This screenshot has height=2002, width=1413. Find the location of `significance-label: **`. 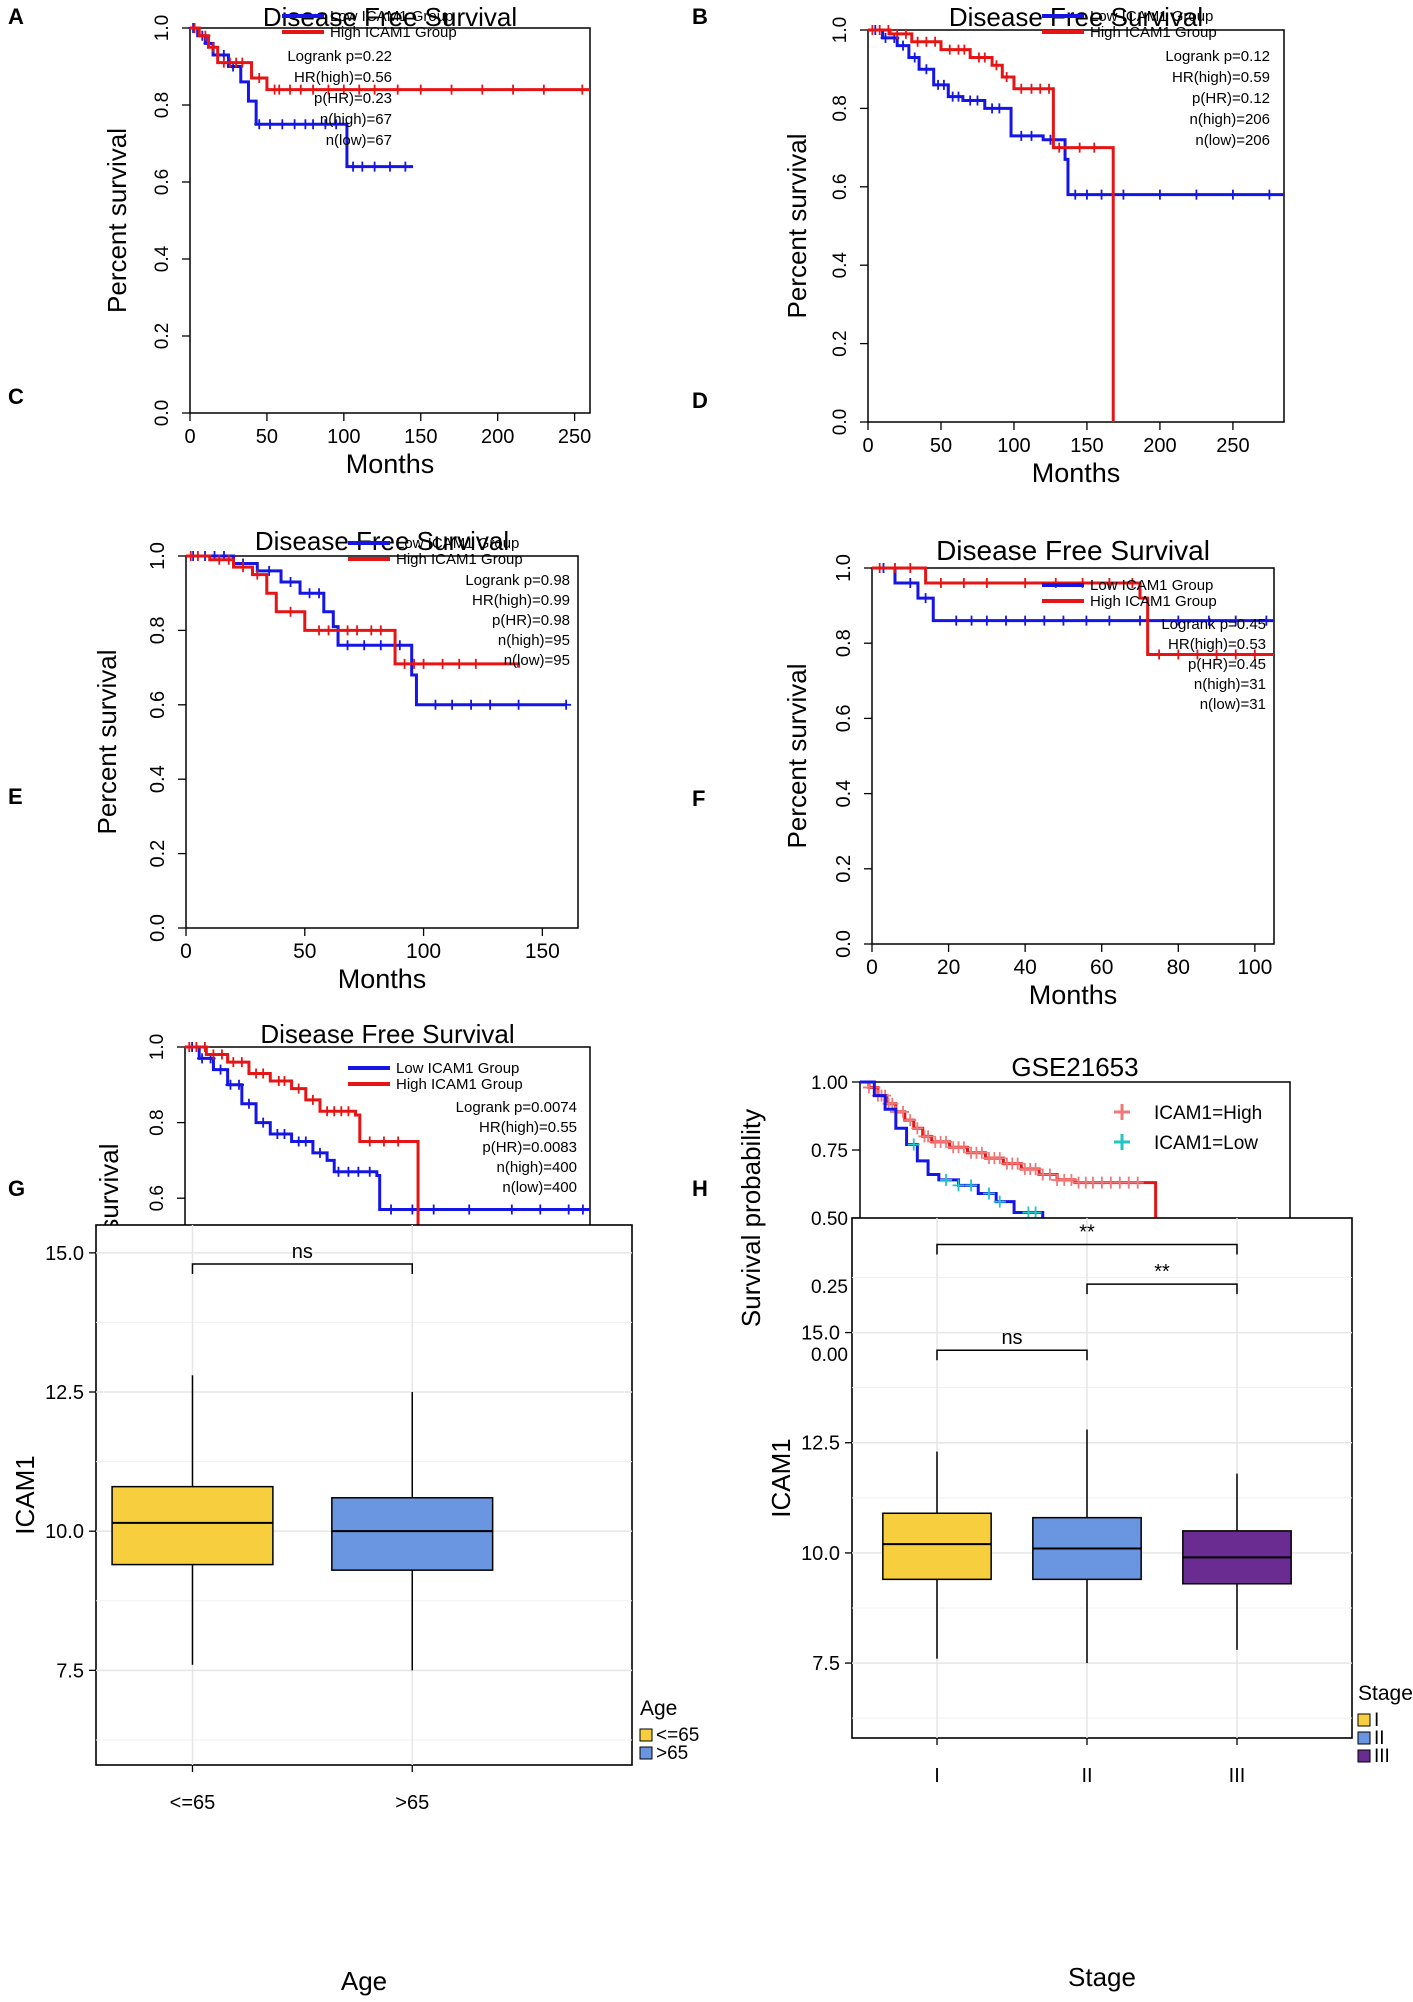

significance-label: ** is located at coordinates (1087, 1232).